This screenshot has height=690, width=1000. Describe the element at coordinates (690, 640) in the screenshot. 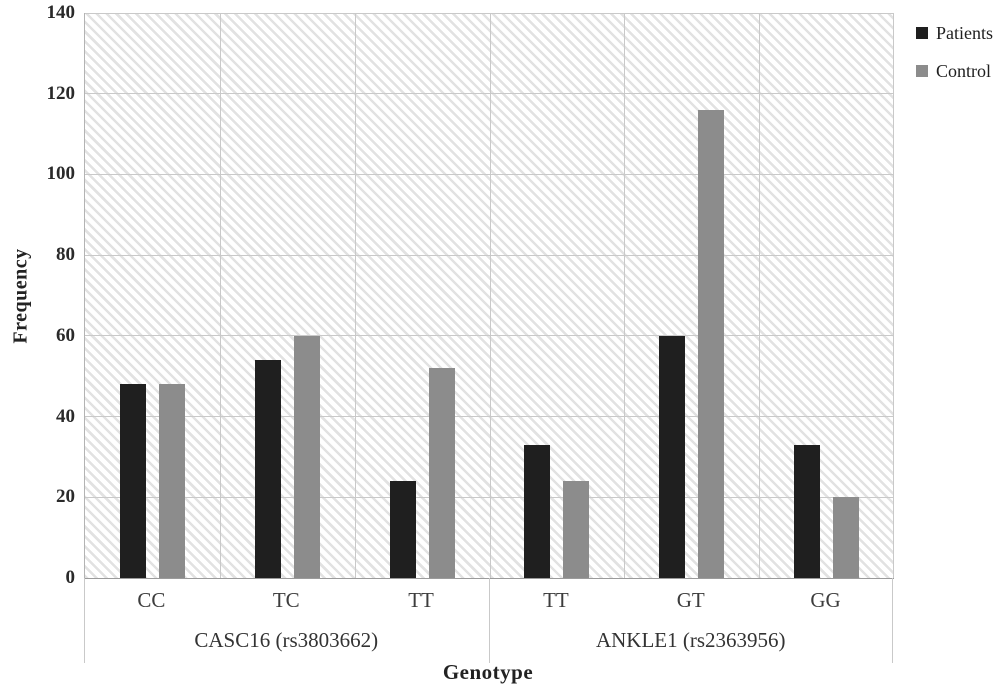

I see `group-label: ANKLE1 (rs2363956)` at that location.